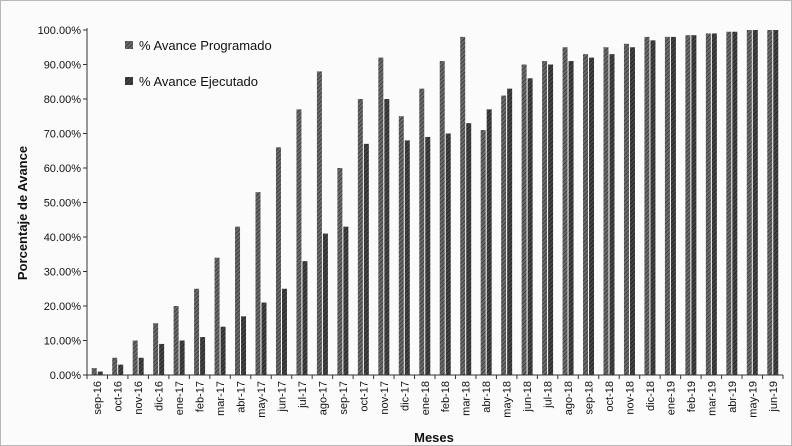 This screenshot has width=792, height=446. Describe the element at coordinates (712, 398) in the screenshot. I see `x-tick-label: mar-19` at that location.